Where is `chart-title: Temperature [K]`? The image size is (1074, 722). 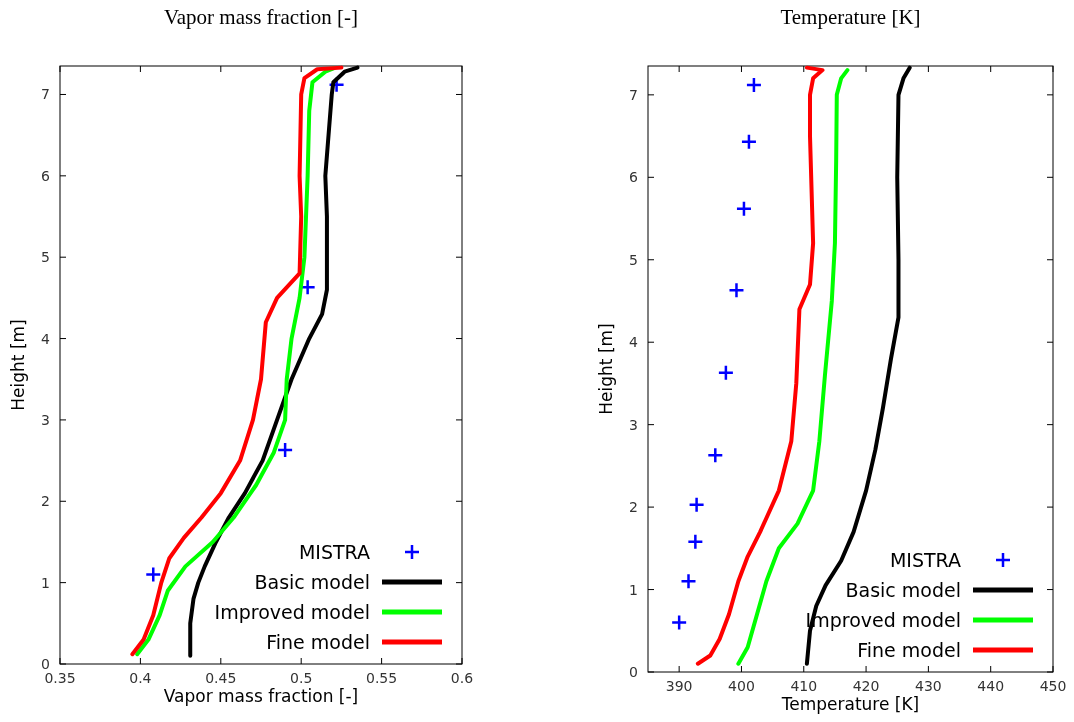 chart-title: Temperature [K] is located at coordinates (850, 17).